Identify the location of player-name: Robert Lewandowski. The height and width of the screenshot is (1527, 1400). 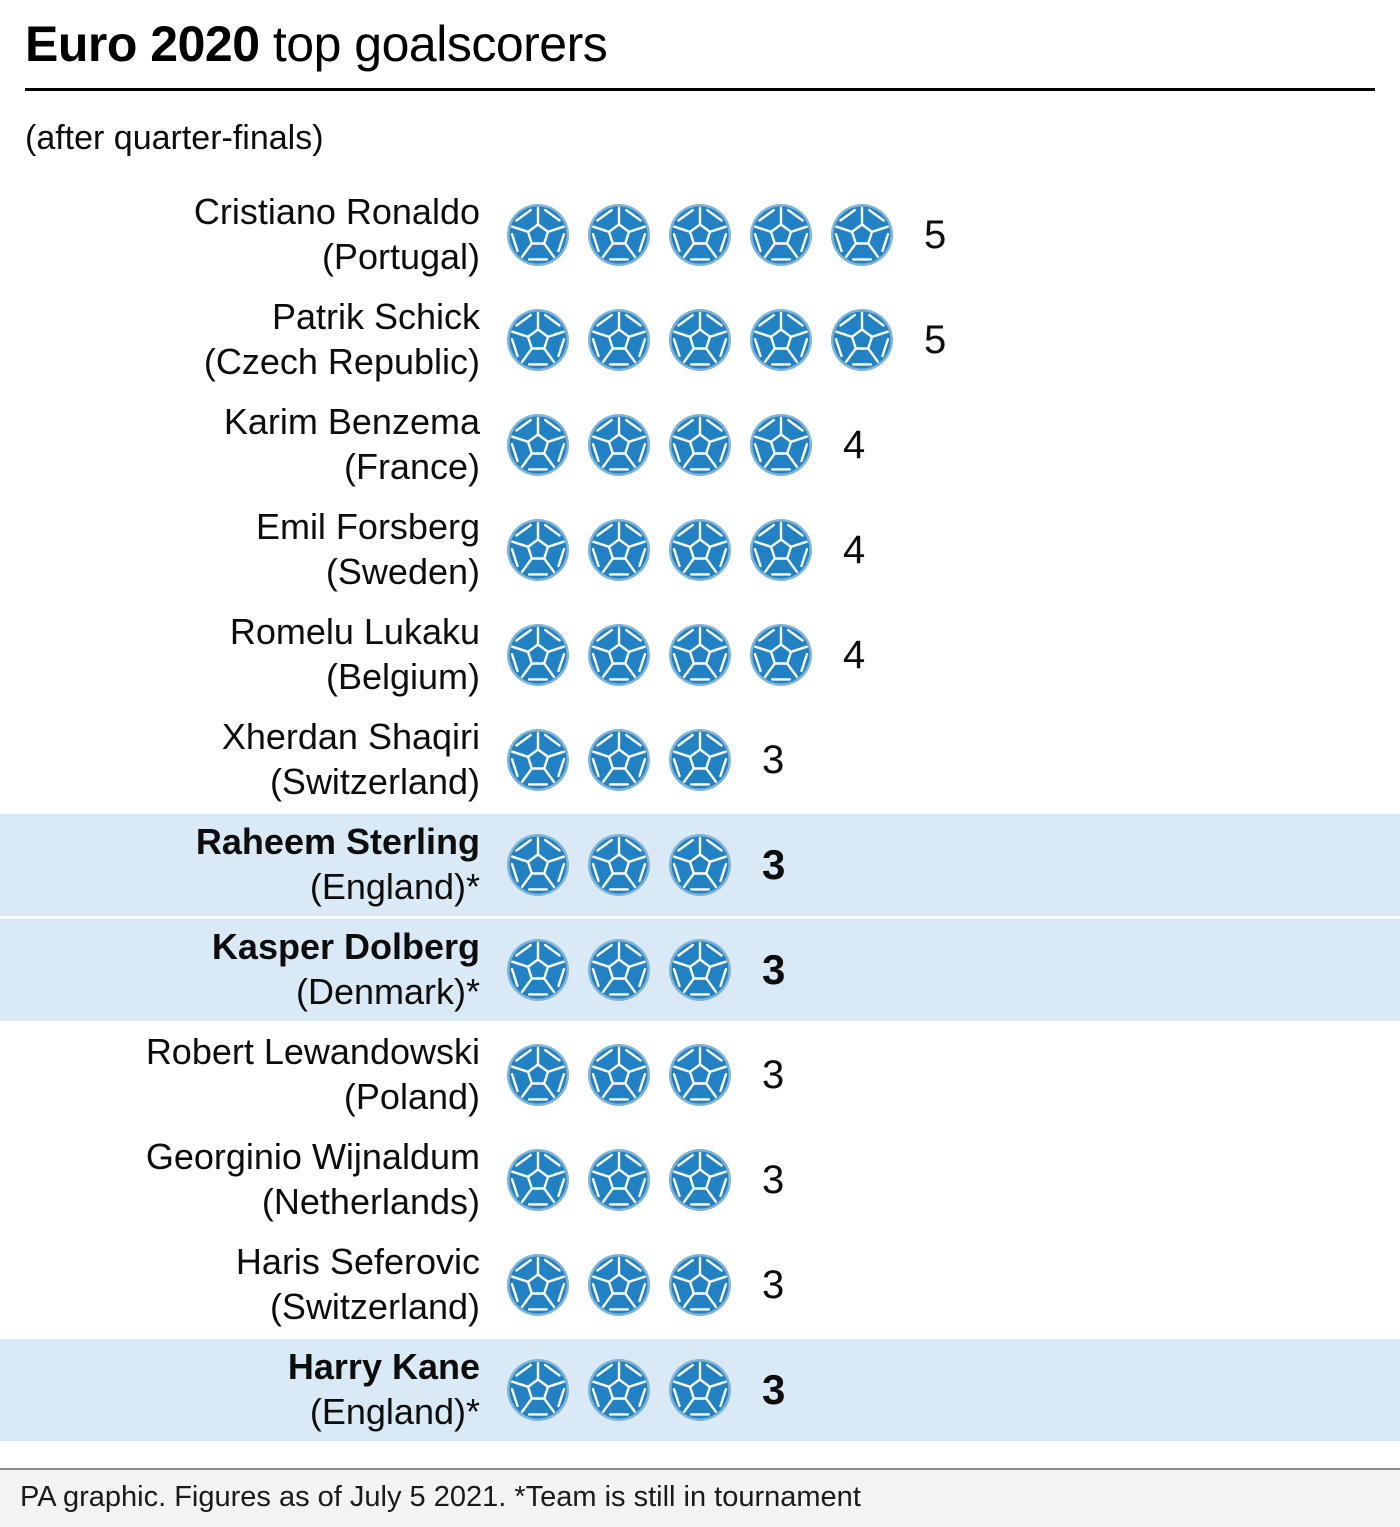
(312, 1052).